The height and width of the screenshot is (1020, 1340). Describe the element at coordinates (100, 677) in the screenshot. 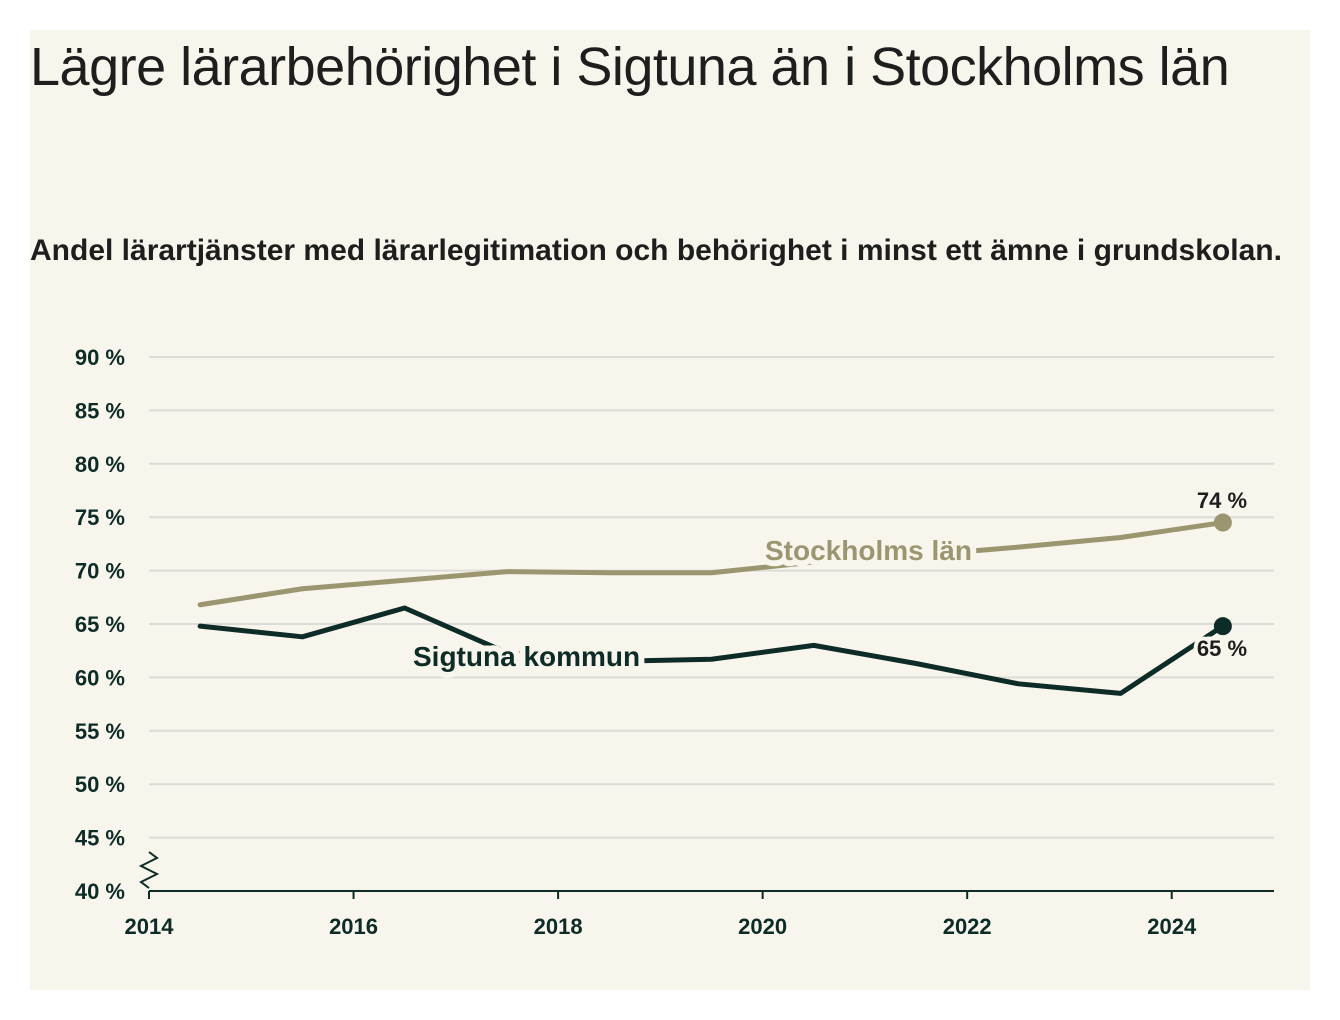

I see `y-tick-label: 60 %` at that location.